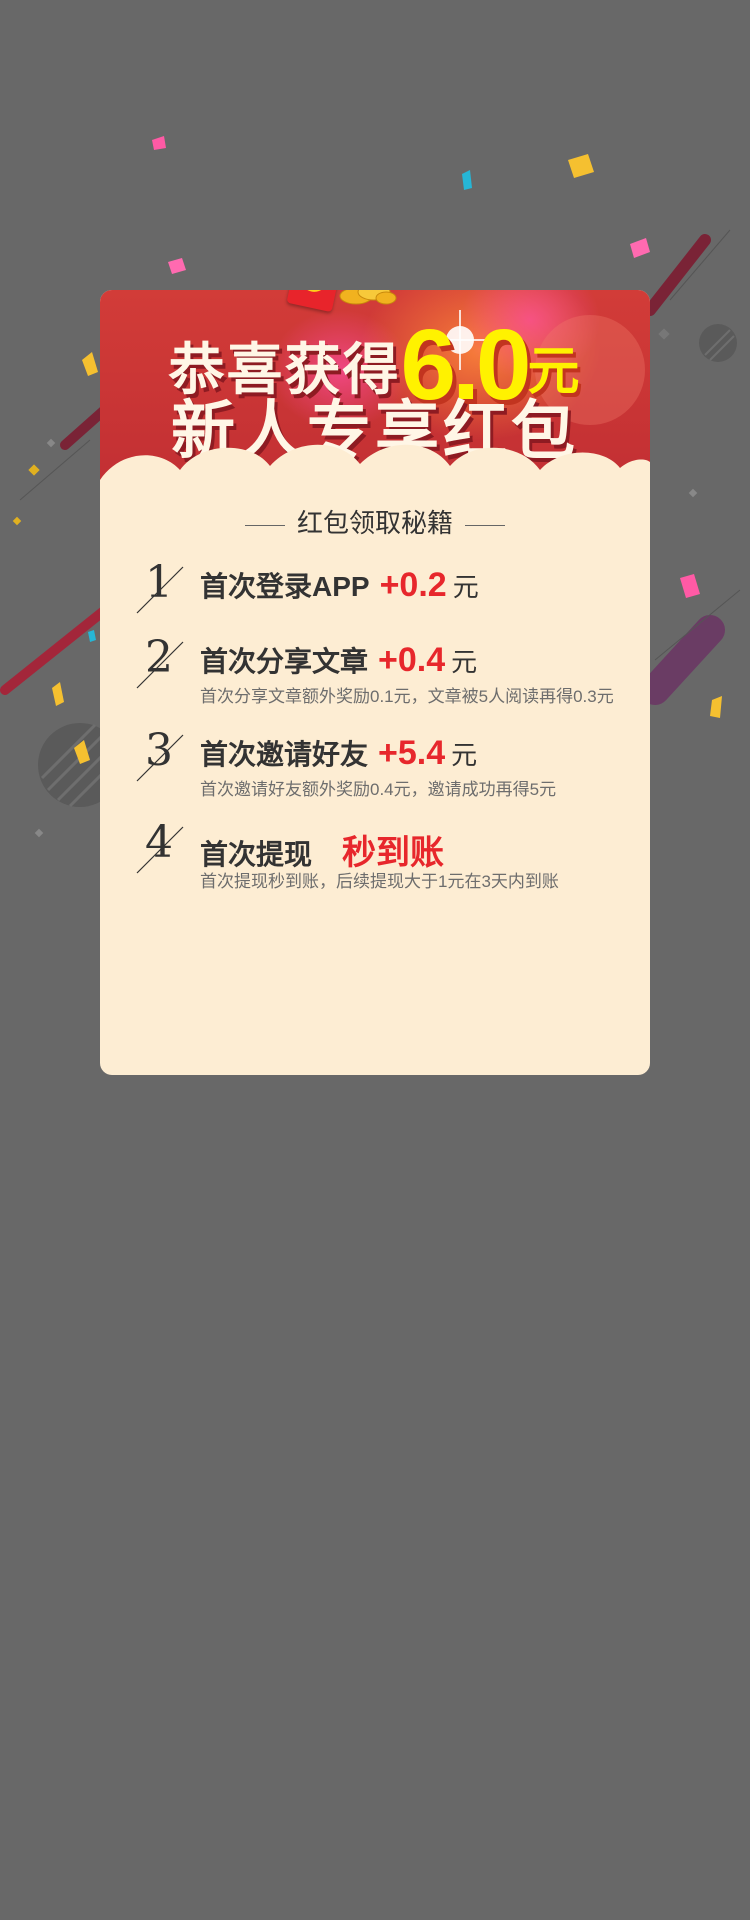 This screenshot has width=750, height=1920. Describe the element at coordinates (413, 585) in the screenshot. I see `item-bonus: +0.2` at that location.